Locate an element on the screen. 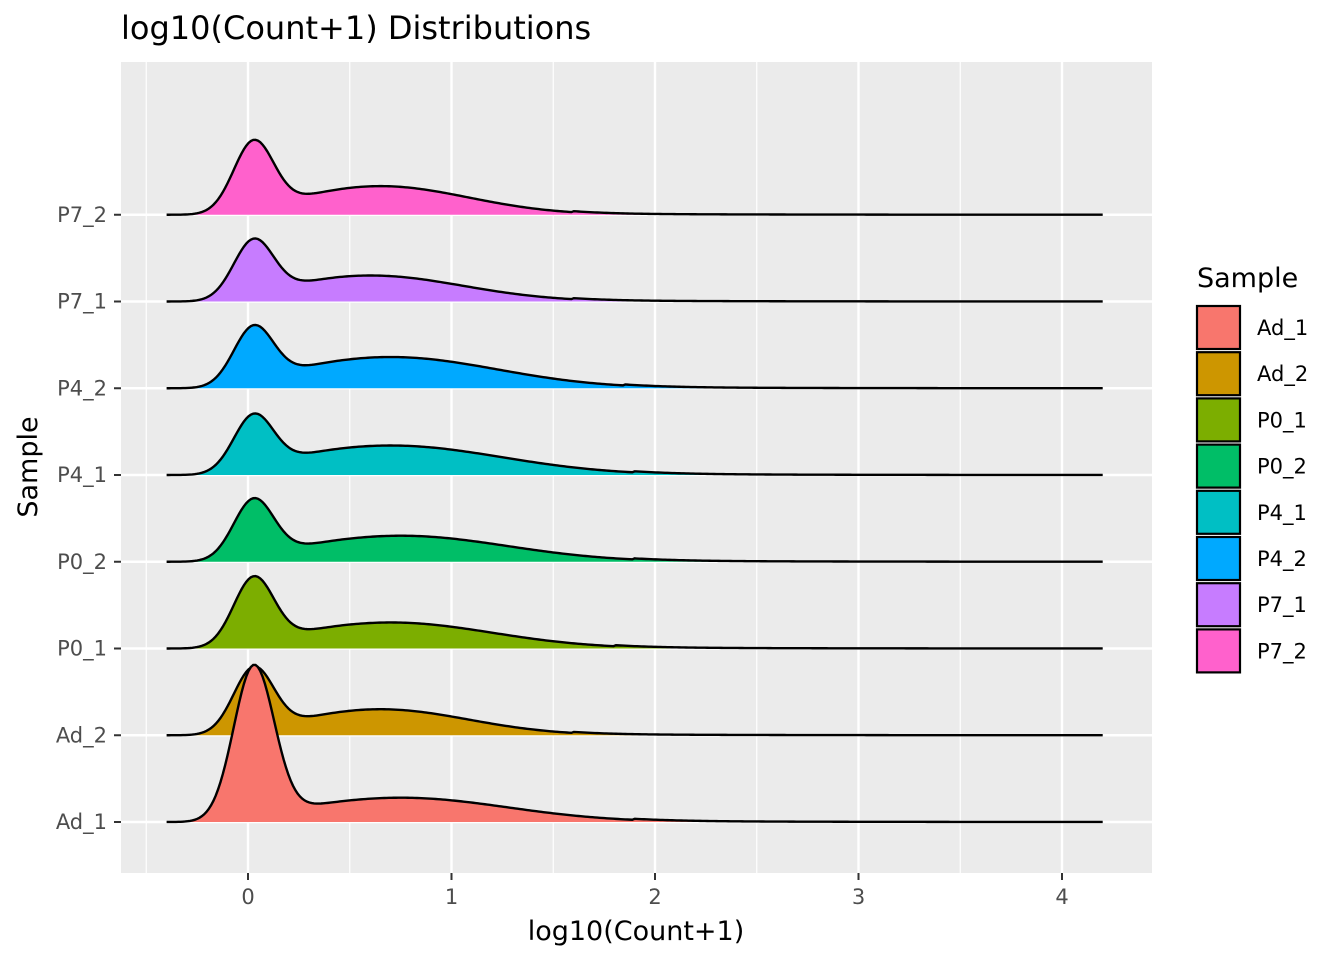 The width and height of the screenshot is (1344, 960). x-axis: 0 1 2 3 4 is located at coordinates (655, 891).